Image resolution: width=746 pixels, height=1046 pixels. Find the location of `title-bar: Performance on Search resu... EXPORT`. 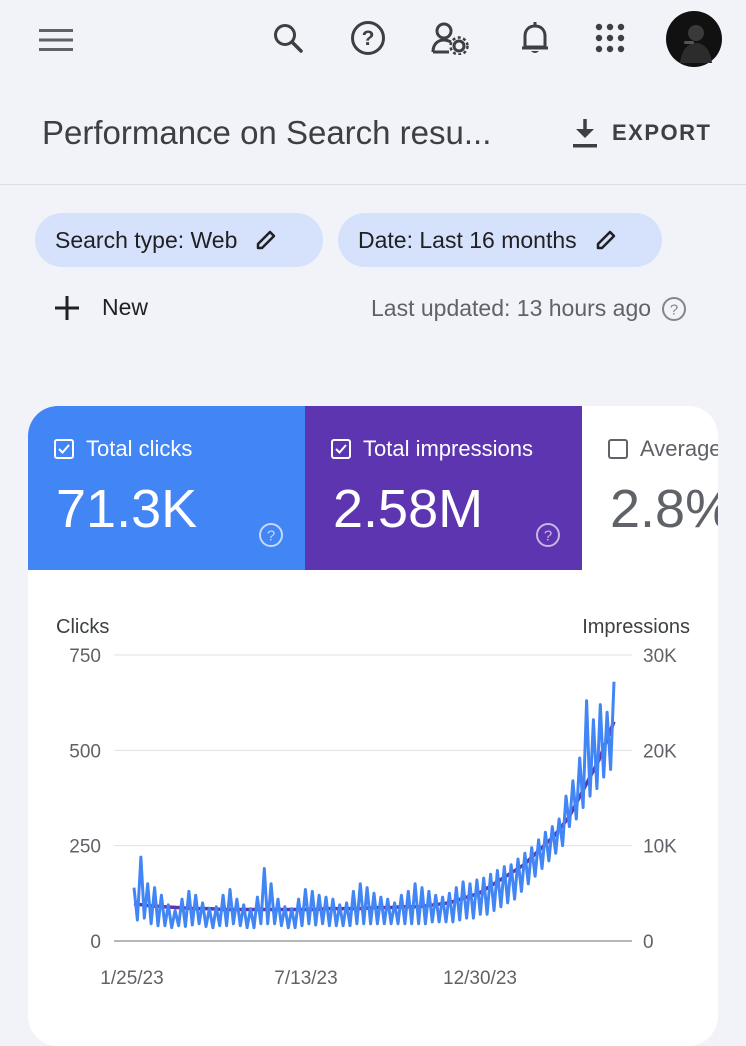

title-bar: Performance on Search resu... EXPORT is located at coordinates (373, 137).